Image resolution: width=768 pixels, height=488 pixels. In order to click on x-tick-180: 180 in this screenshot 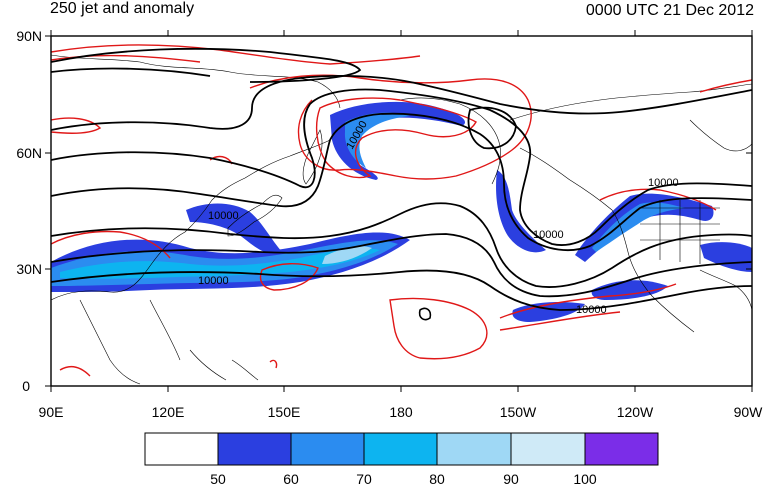, I will do `click(401, 412)`.